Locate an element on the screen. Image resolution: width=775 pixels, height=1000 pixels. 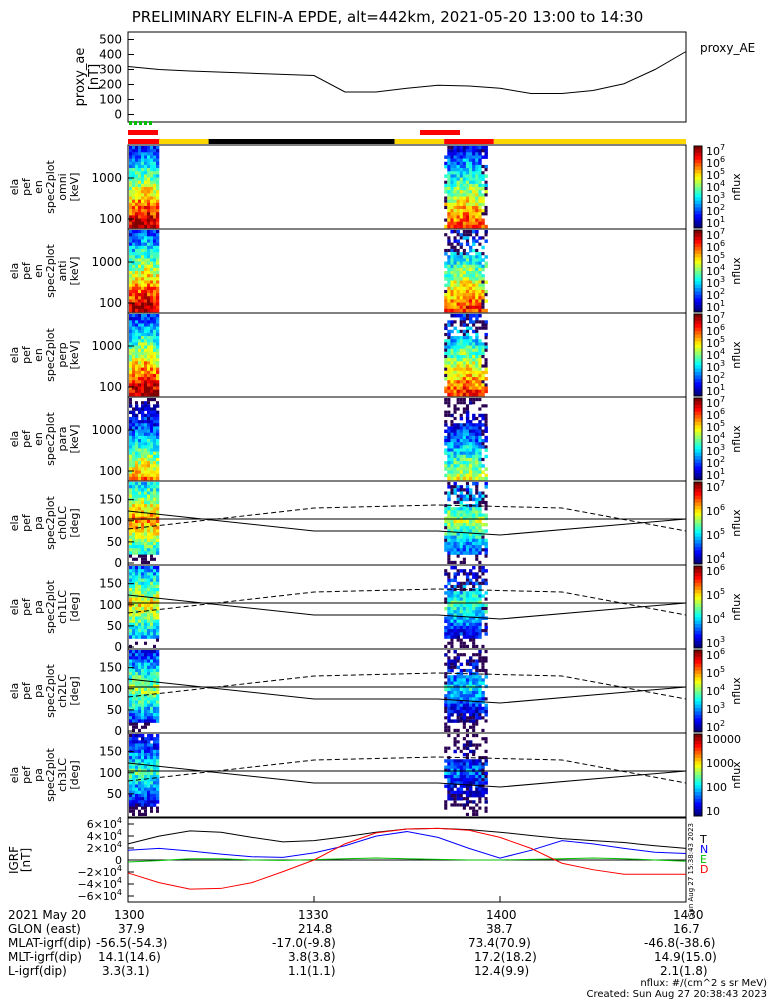
panel-ytick-label: 1000 is located at coordinates (106, 262).